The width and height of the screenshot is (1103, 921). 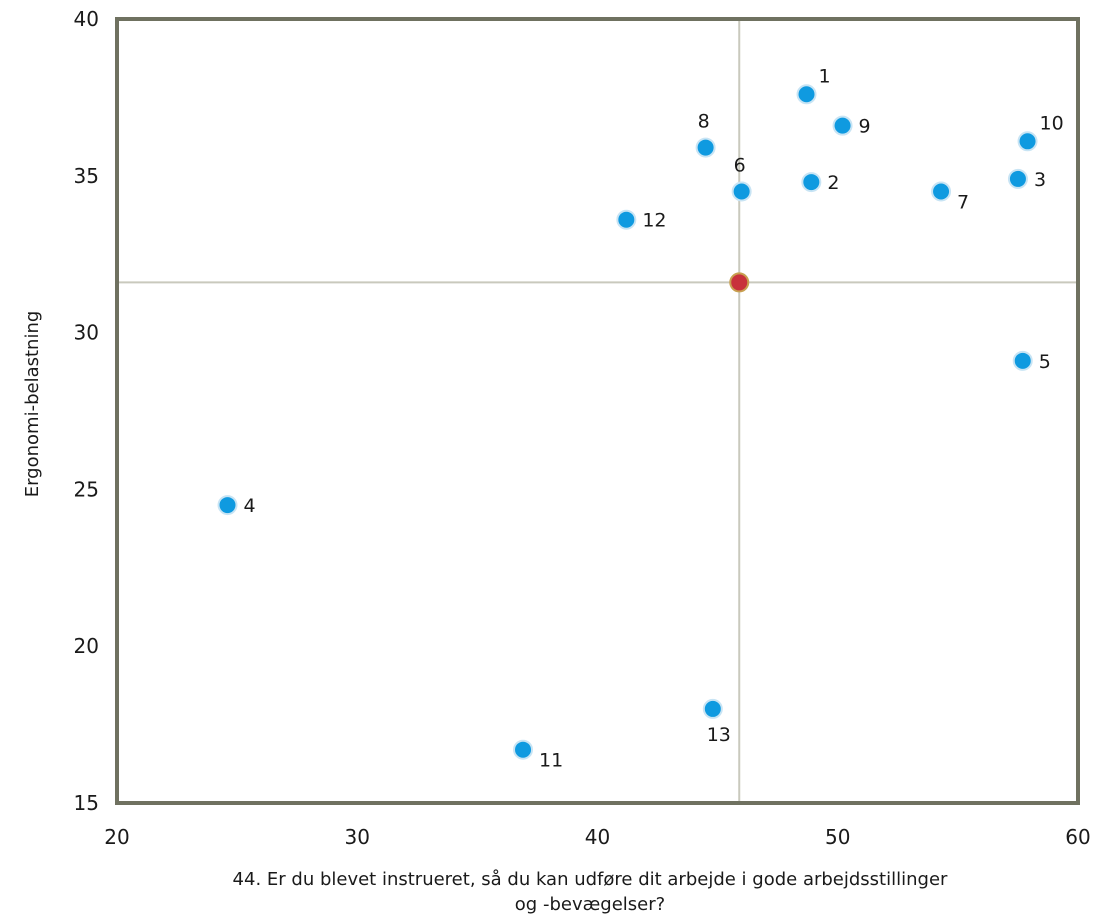 What do you see at coordinates (32, 404) in the screenshot?
I see `y-axis-title: Ergonomi-belastning` at bounding box center [32, 404].